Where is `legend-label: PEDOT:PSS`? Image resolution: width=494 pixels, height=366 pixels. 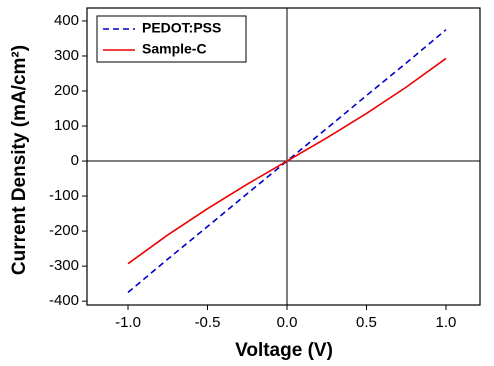
legend-label: PEDOT:PSS is located at coordinates (181, 28).